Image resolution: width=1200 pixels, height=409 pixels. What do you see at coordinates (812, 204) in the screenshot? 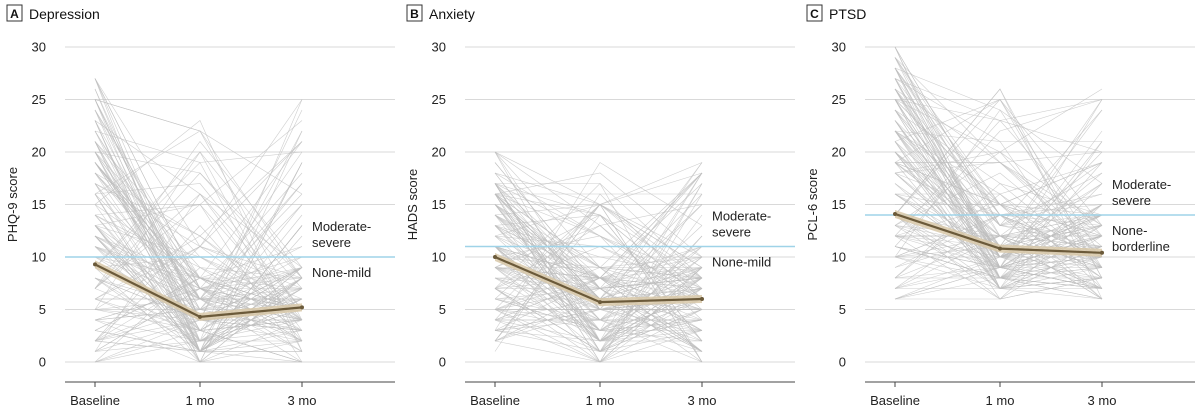
I see `y-axis-label: PCL-6 score` at bounding box center [812, 204].